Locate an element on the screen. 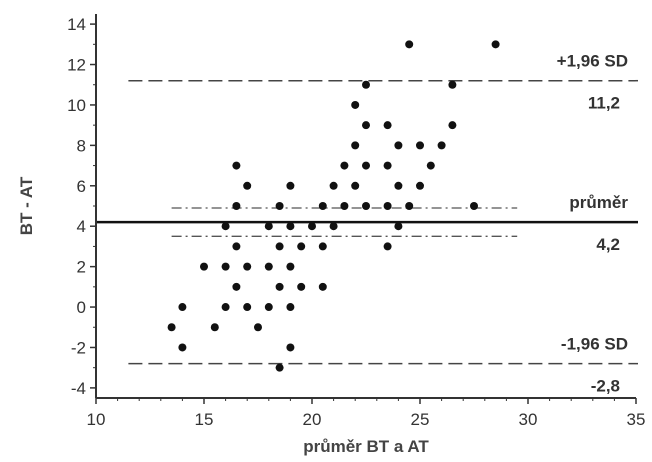 This screenshot has width=652, height=462. y-tick-label: 2 is located at coordinates (81, 267).